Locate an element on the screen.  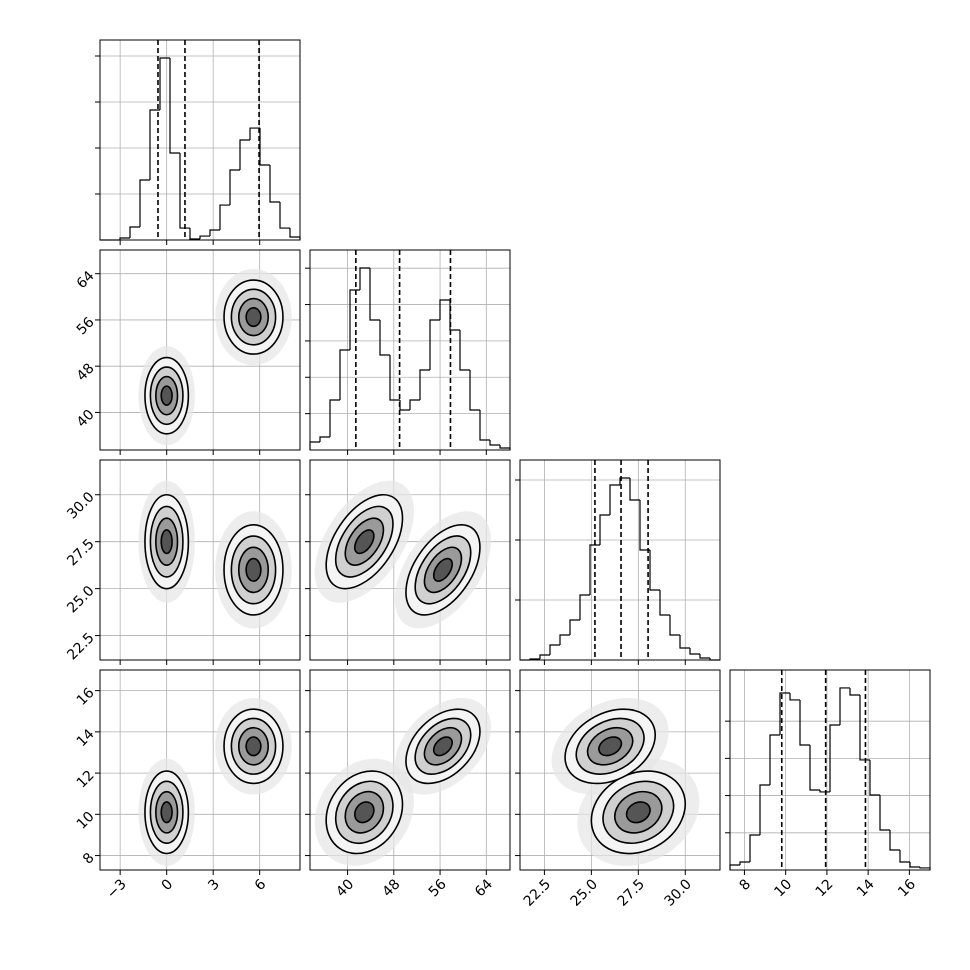
x-tick-label: 40 is located at coordinates (345, 888).